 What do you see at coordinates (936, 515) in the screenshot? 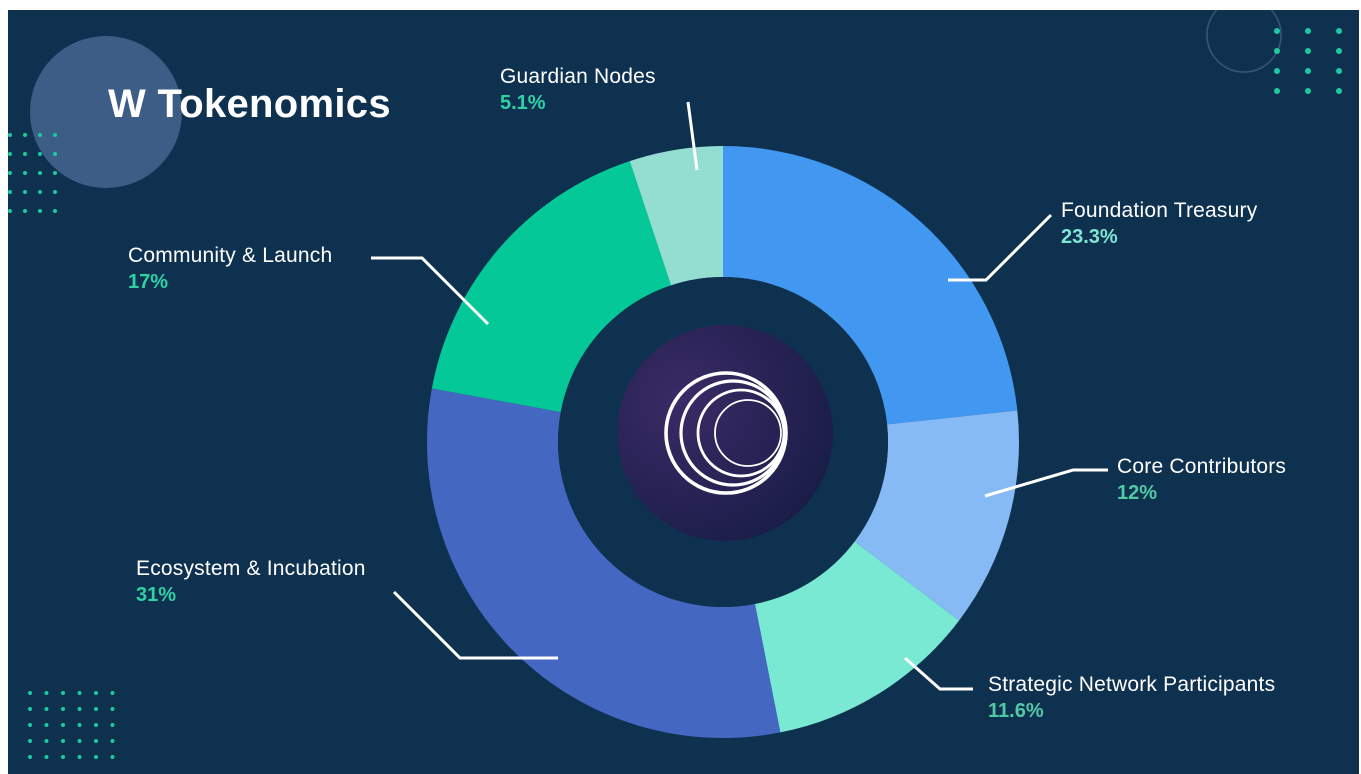
I see `slice-core-contributors` at bounding box center [936, 515].